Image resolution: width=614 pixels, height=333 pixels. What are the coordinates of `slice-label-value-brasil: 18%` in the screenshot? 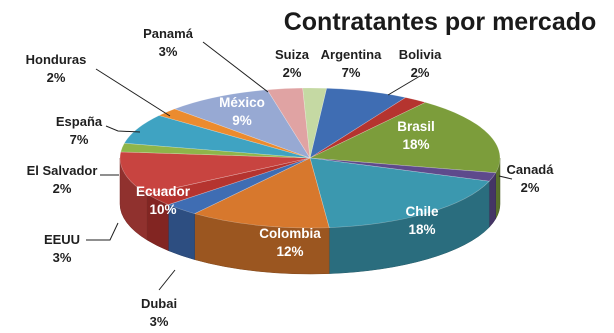 It's located at (415, 144).